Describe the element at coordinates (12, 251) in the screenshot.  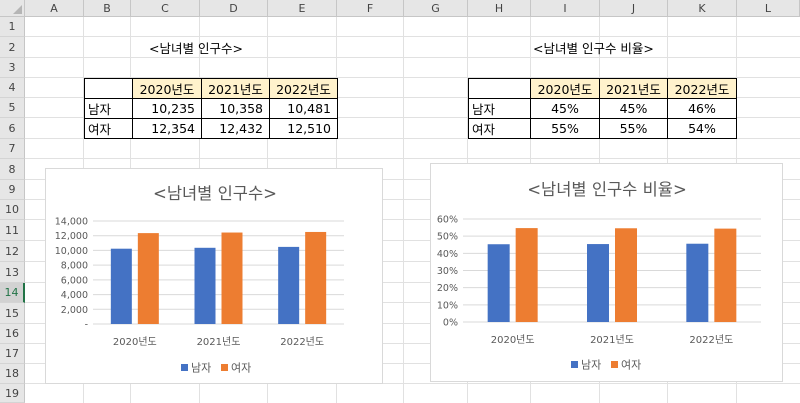
I see `row-header-12: 12` at that location.